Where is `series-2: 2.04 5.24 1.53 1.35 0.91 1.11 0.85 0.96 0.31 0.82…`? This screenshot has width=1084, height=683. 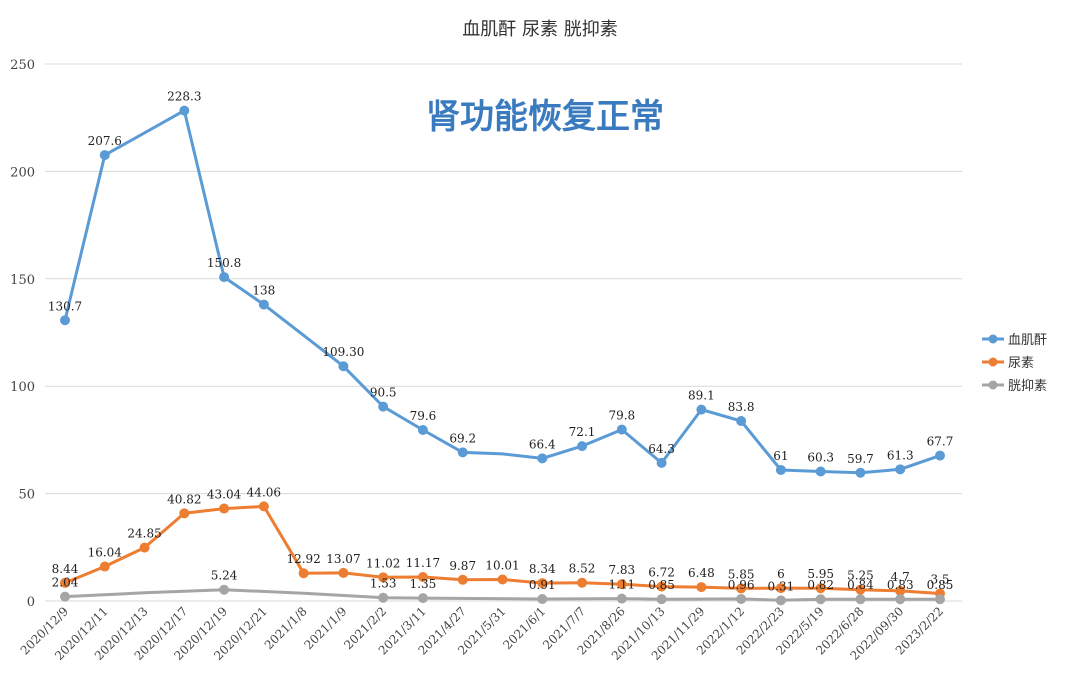
series-2: 2.04 5.24 1.53 1.35 0.91 1.11 0.85 0.96 0.31 0.82… is located at coordinates (503, 587).